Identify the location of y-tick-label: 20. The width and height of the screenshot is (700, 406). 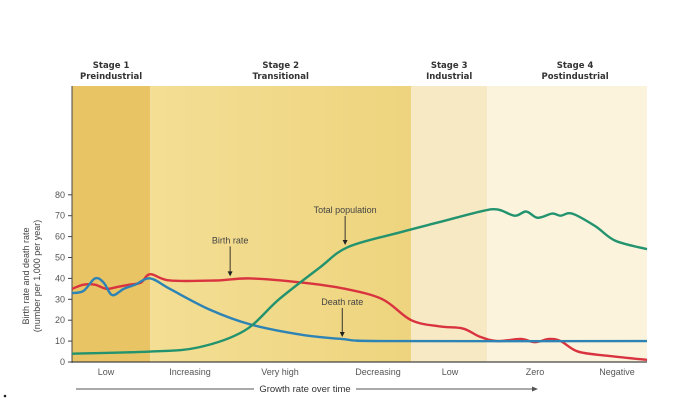
(60, 320).